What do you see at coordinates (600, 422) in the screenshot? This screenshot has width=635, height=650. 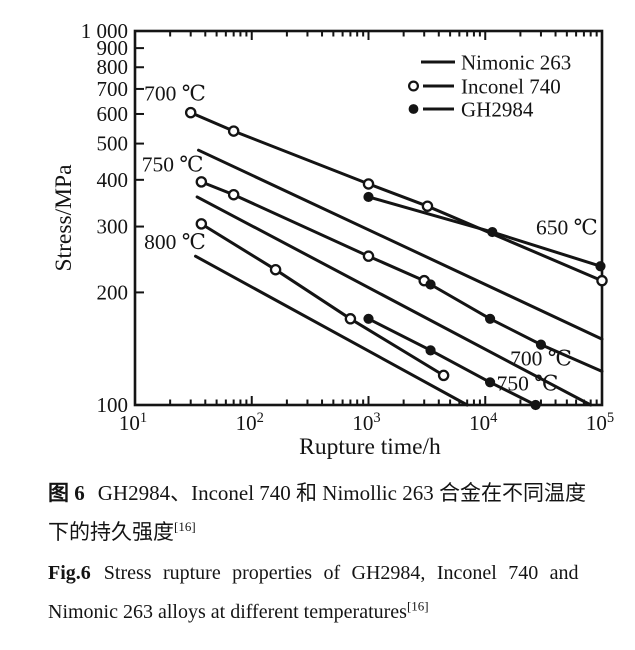 I see `x-tick-label: 10⁵` at bounding box center [600, 422].